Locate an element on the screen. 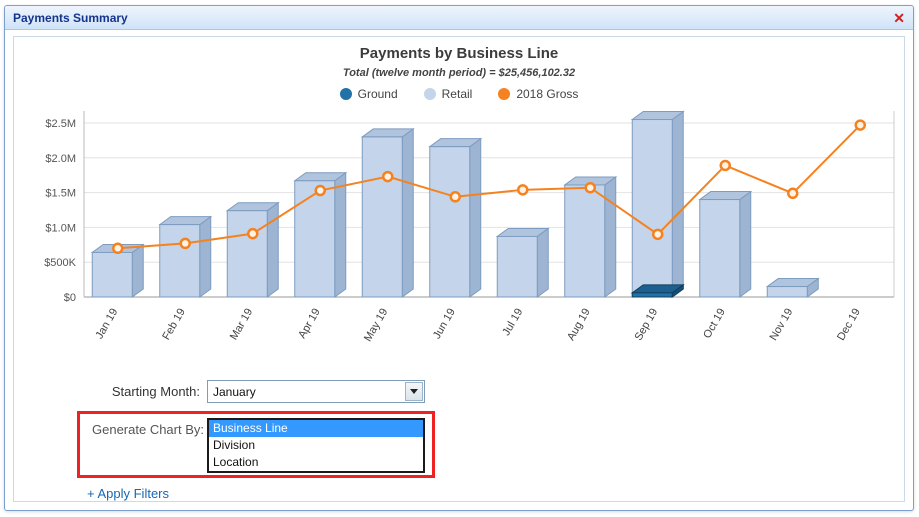 The height and width of the screenshot is (517, 919). dialog-titlebar: Payments Summary ✕ is located at coordinates (459, 18).